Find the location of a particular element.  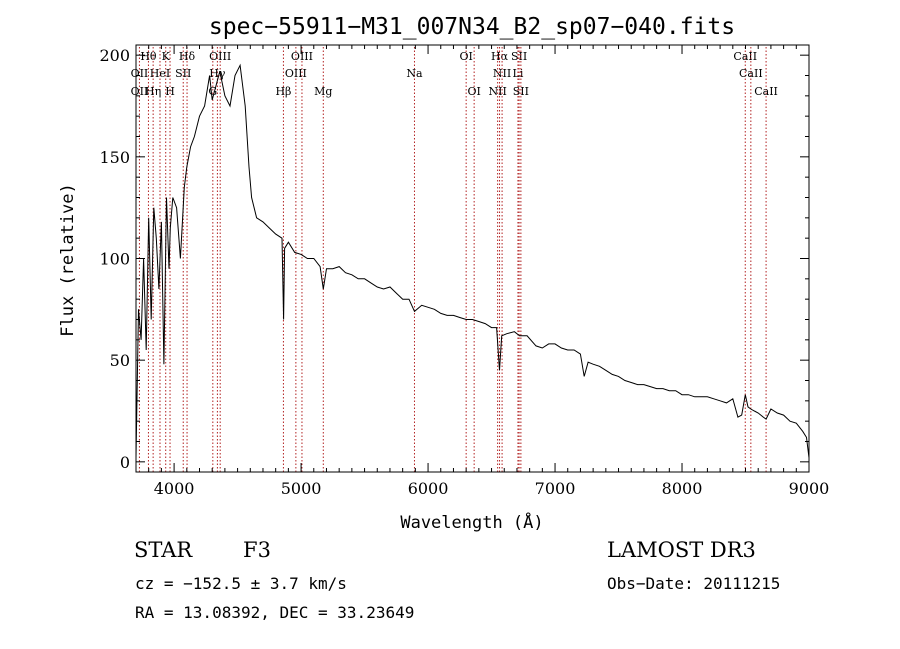

line-marker-label: Hδ is located at coordinates (187, 56).